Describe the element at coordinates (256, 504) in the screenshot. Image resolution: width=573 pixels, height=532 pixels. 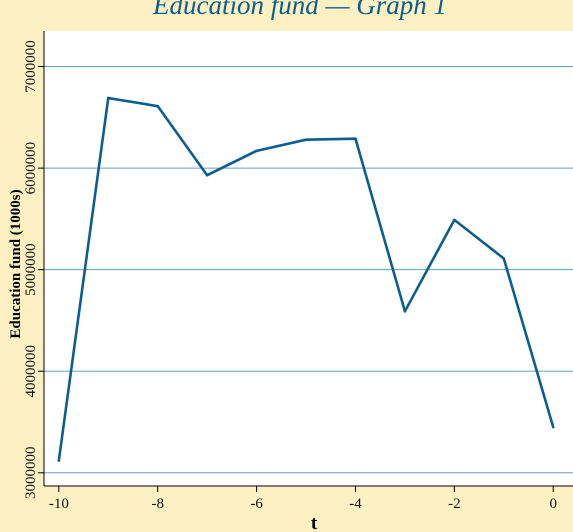
I see `x-tick-label: -6` at that location.